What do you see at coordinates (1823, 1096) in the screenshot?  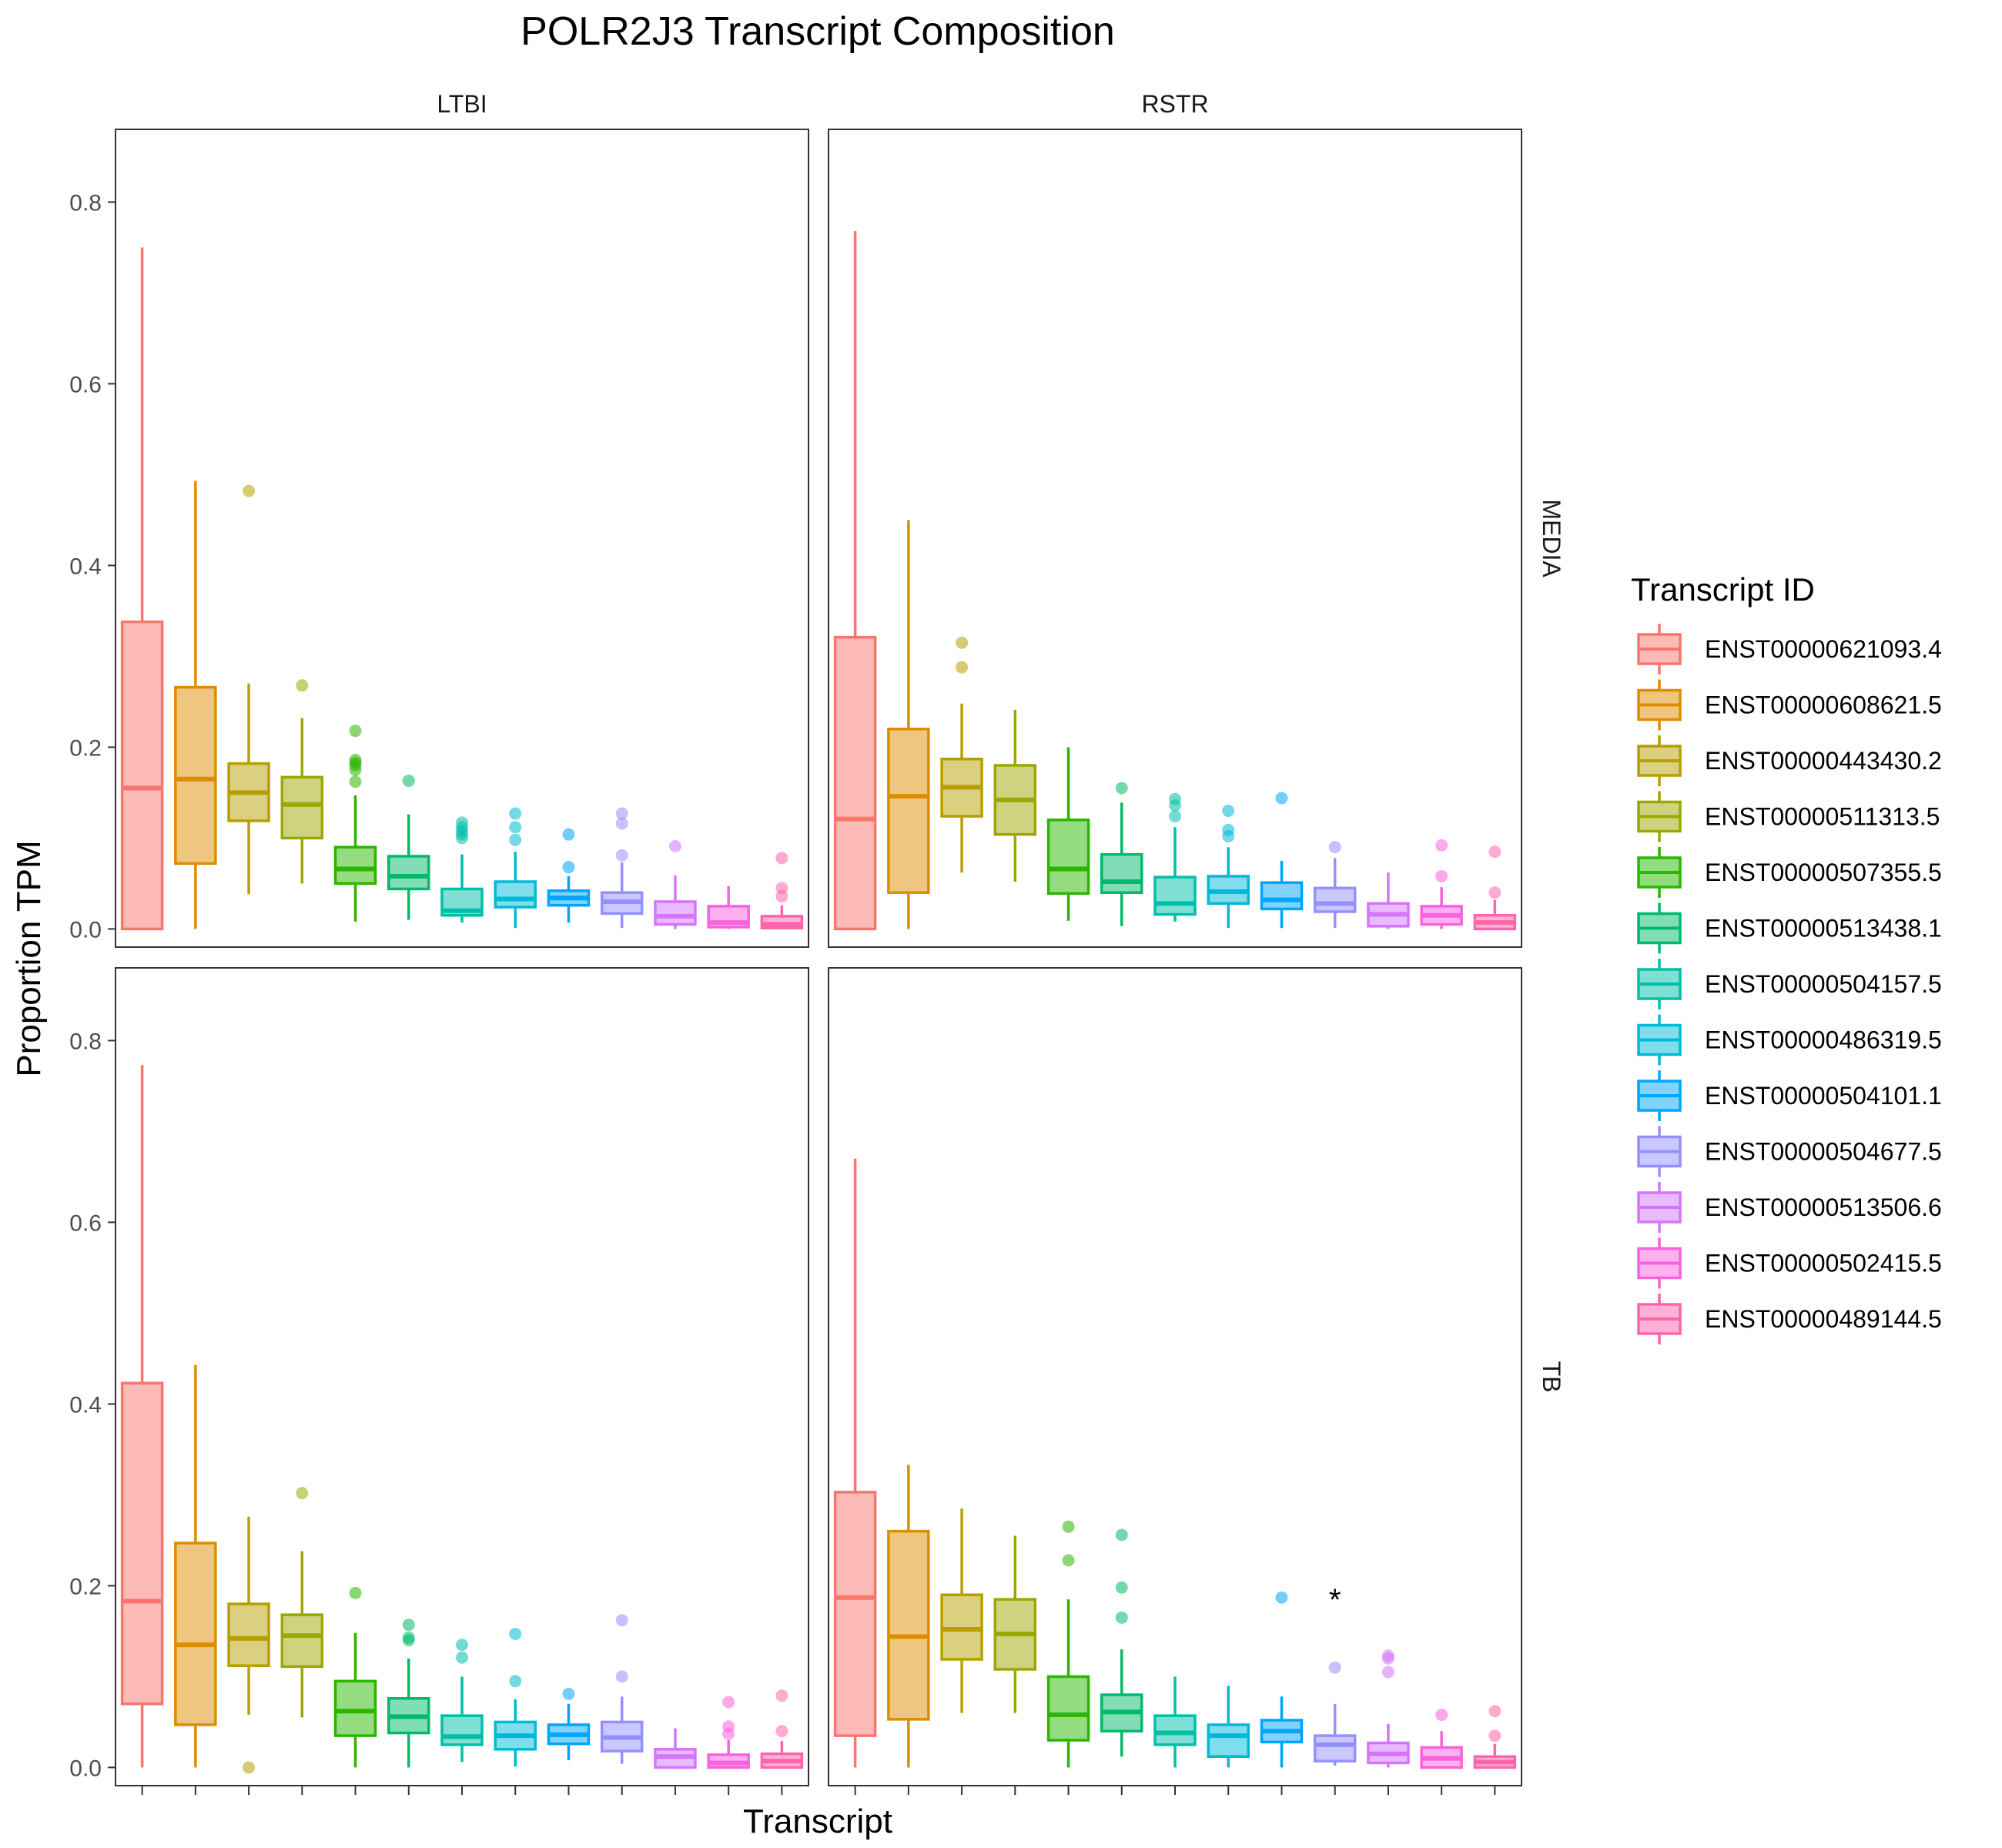 I see `legend-label: ENST00000504101.1` at bounding box center [1823, 1096].